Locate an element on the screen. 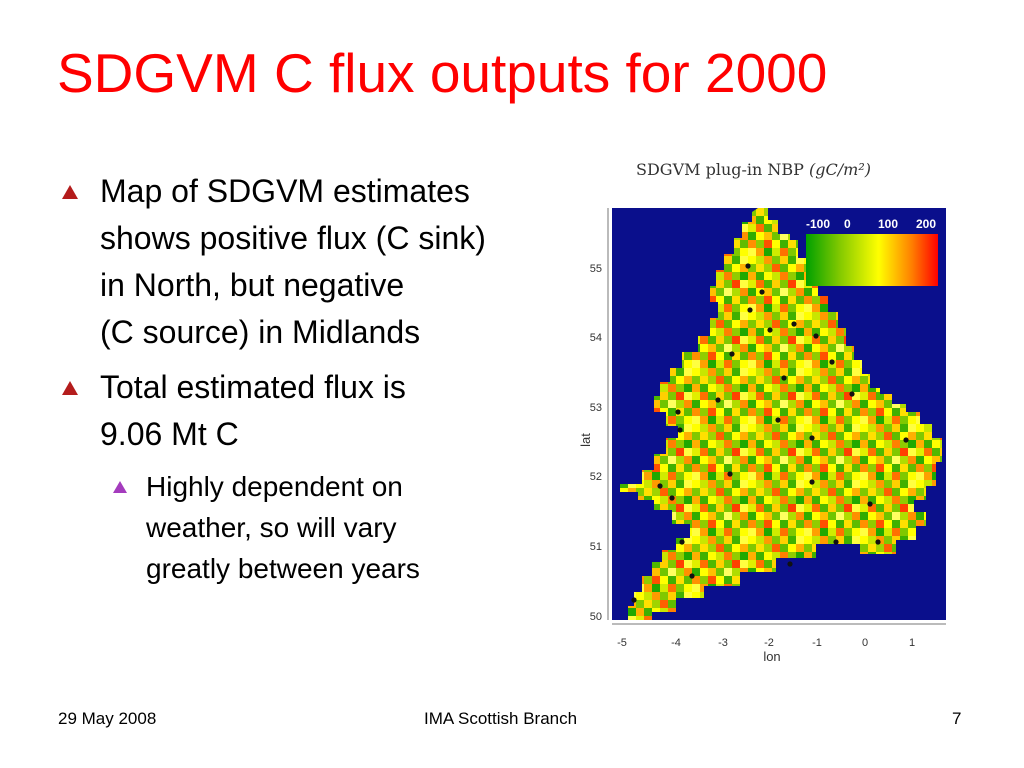 Image resolution: width=1024 pixels, height=768 pixels. x-axis: -5 -4 -3 -2 -1 0 1 lon is located at coordinates (779, 643).